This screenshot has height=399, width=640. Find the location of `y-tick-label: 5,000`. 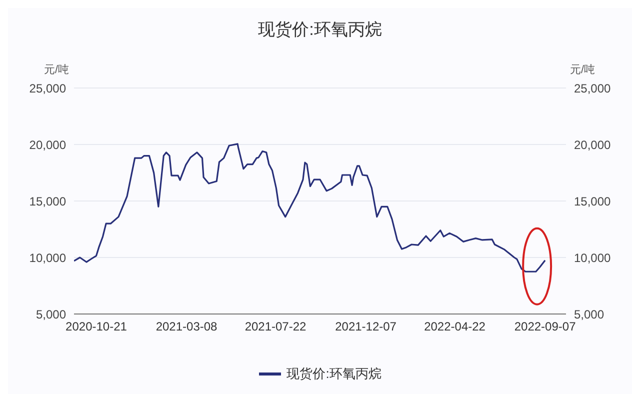

y-tick-label: 5,000 is located at coordinates (51, 314).